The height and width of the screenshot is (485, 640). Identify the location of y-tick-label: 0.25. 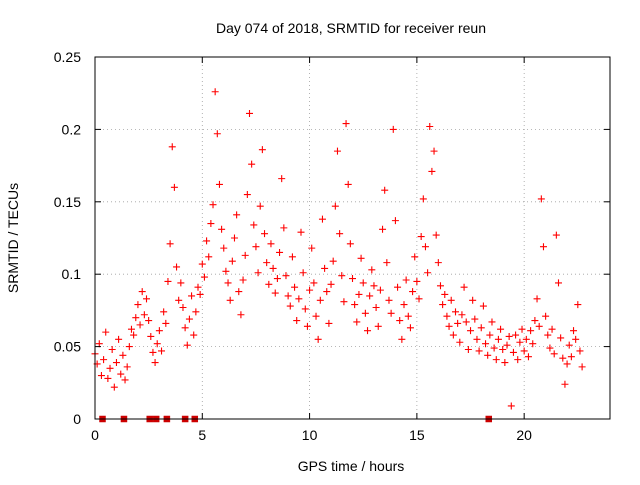
(67, 57).